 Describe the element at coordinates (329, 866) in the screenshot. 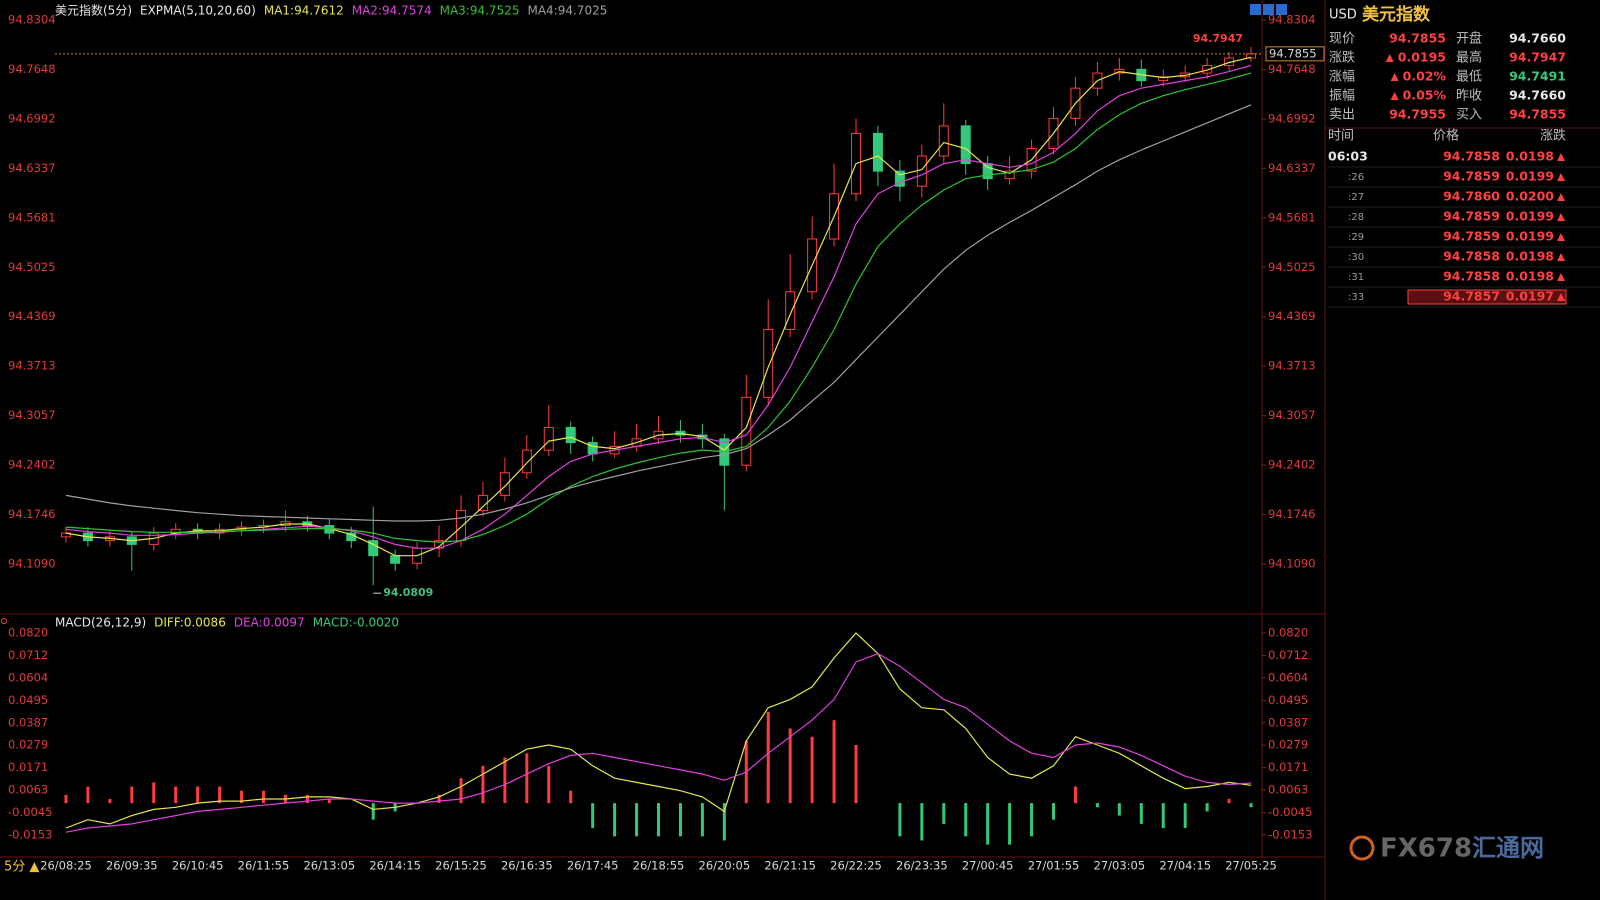

I see `x-tick-label: 26/13:05` at that location.